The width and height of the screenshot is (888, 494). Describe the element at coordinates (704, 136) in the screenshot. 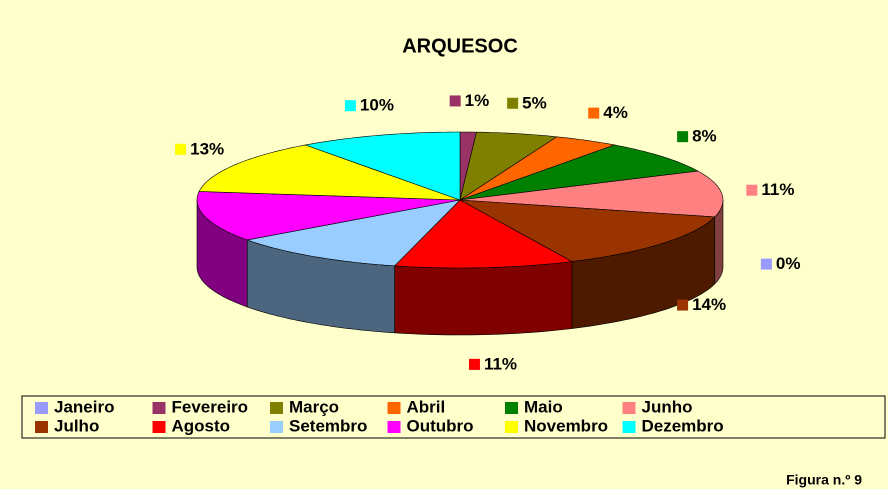

I see `data-label: 8%` at that location.